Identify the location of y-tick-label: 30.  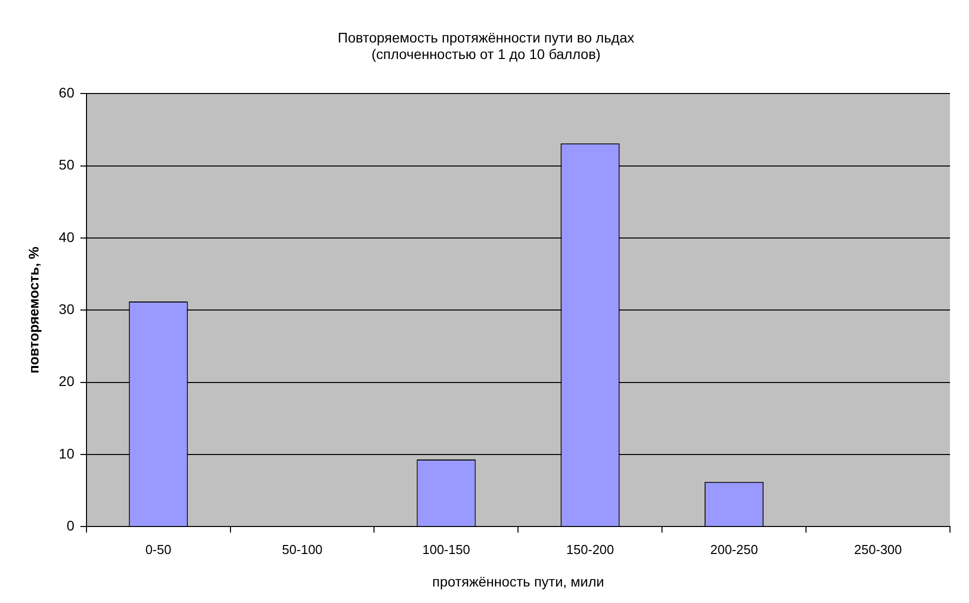
(66, 308).